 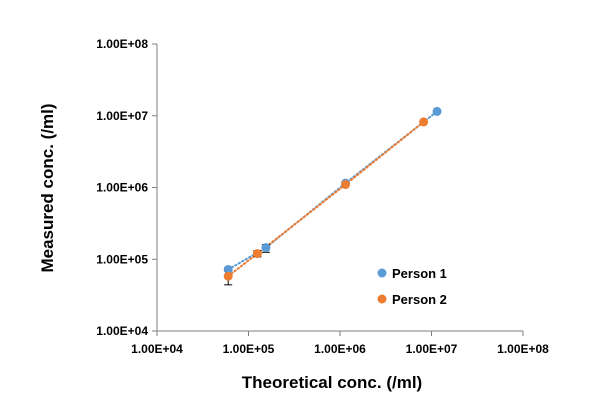 I want to click on legend: Person 1 Person 2, so click(x=412, y=286).